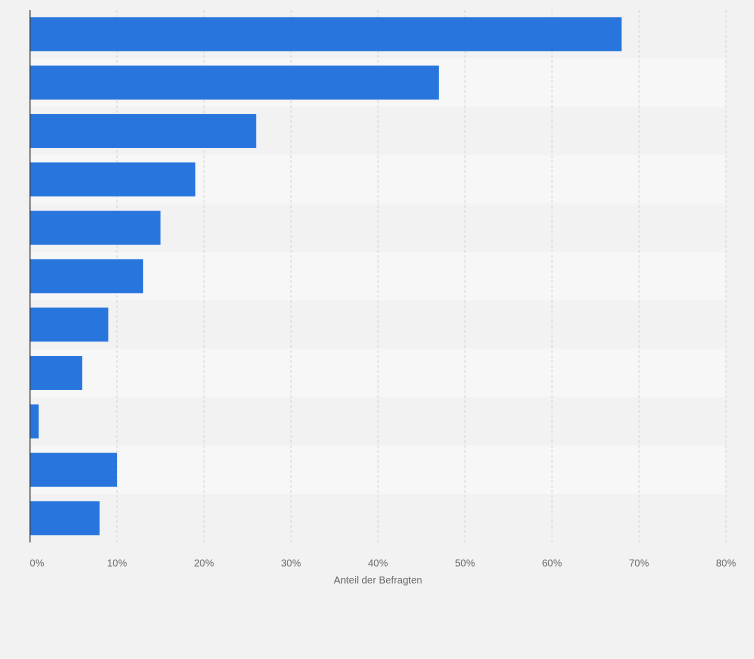  What do you see at coordinates (37, 563) in the screenshot?
I see `x-tick-label: 0%` at bounding box center [37, 563].